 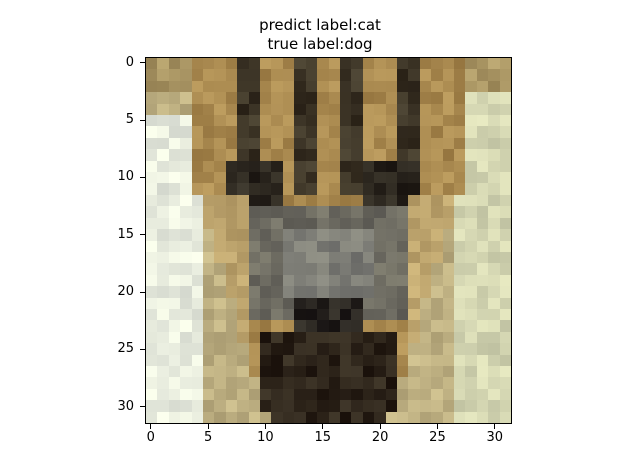 I want to click on x-tick-label: 25, so click(x=437, y=437).